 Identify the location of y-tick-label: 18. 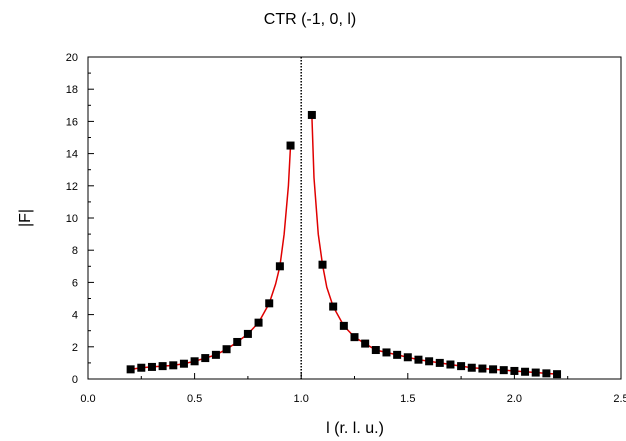
(72, 90).